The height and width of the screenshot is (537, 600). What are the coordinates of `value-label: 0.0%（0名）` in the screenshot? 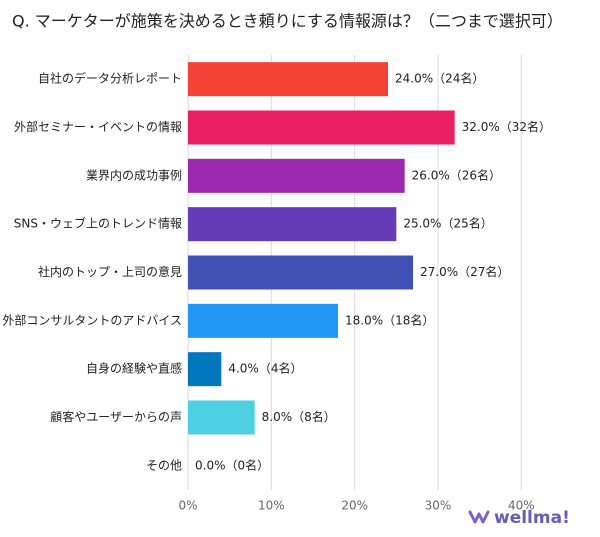 It's located at (232, 464).